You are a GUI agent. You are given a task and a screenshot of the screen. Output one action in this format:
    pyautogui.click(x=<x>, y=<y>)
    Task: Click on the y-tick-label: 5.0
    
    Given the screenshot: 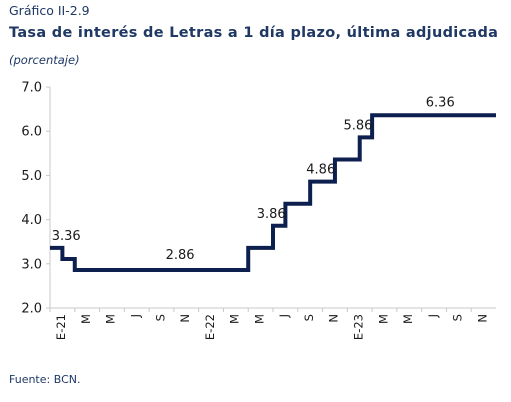 What is the action you would take?
    pyautogui.click(x=31, y=176)
    